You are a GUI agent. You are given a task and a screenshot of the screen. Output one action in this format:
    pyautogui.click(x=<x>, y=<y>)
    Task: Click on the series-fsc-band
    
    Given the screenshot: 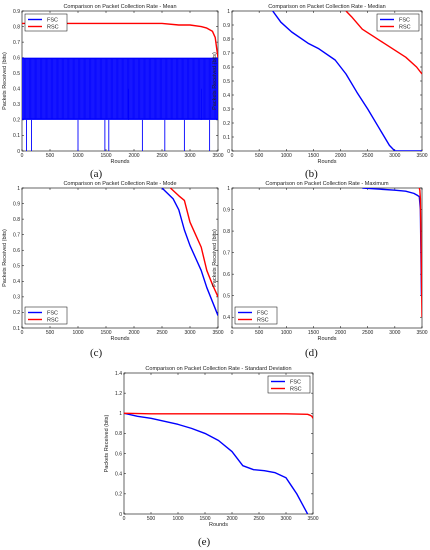 What is the action you would take?
    pyautogui.click(x=120, y=88)
    